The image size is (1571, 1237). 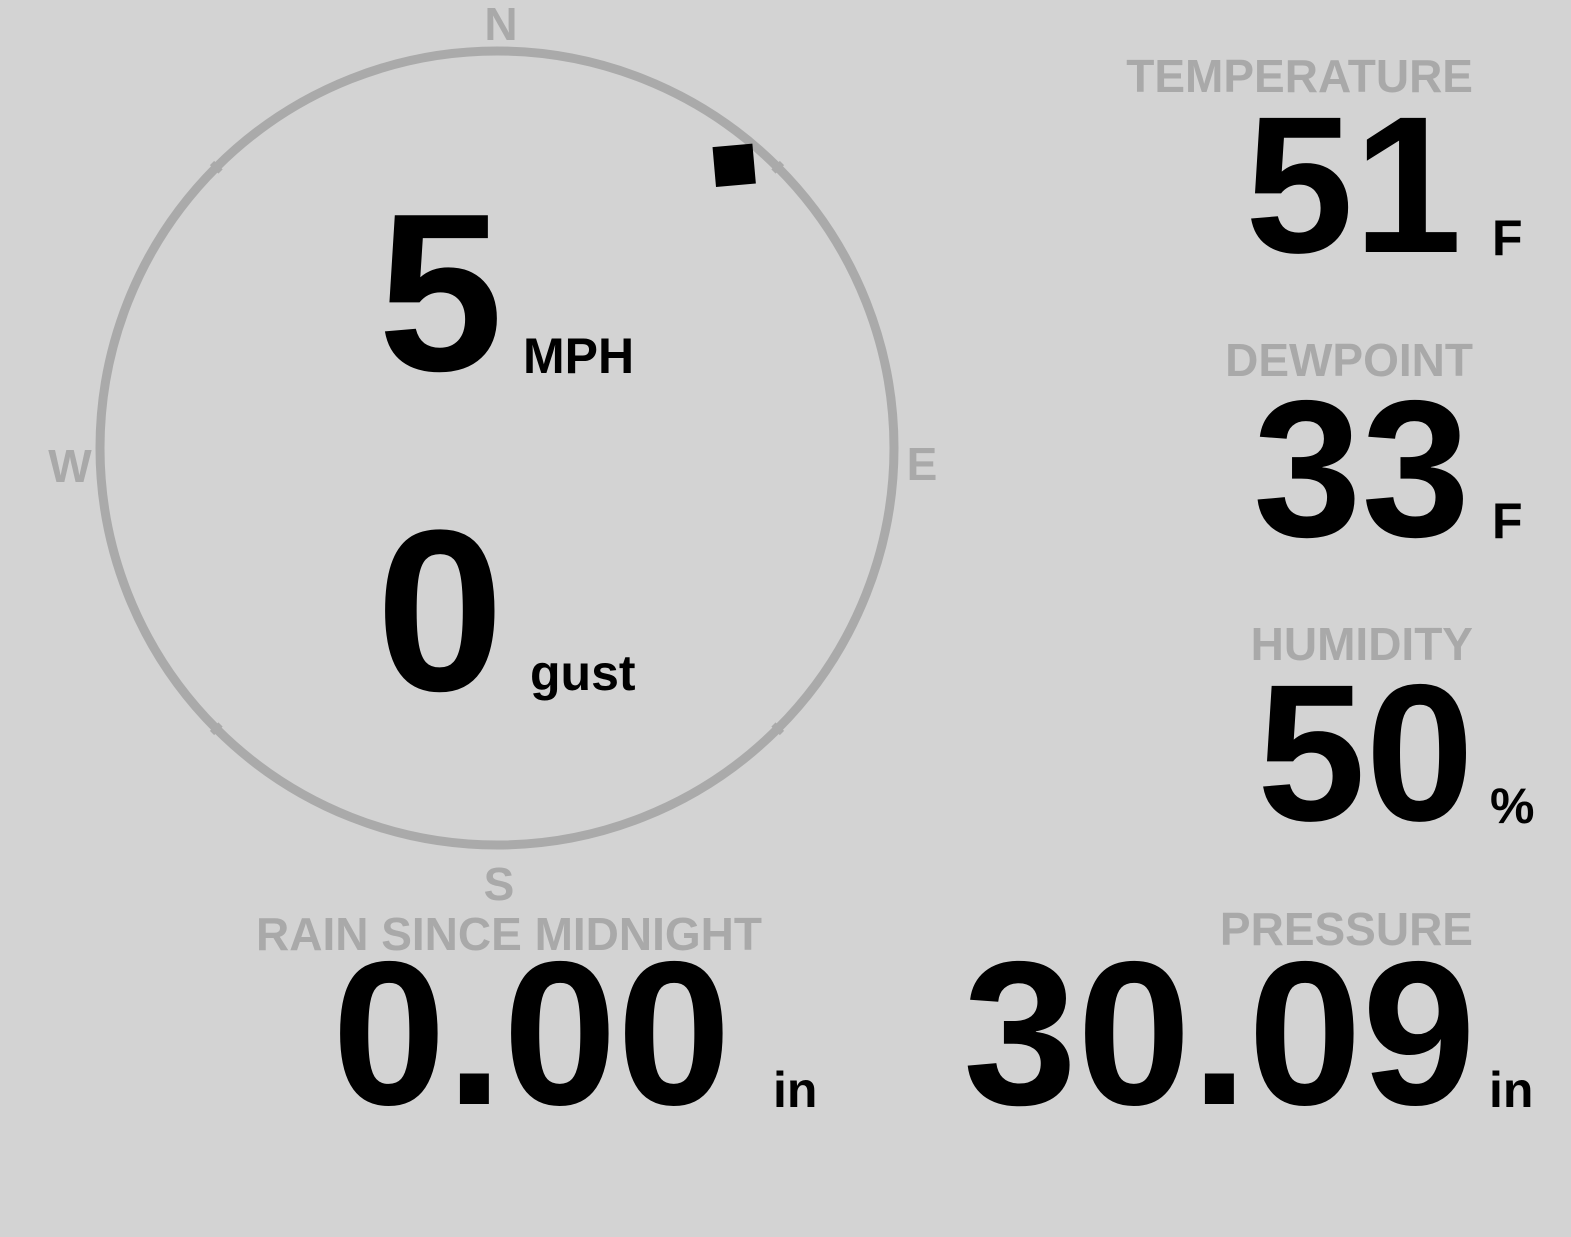 I want to click on humidity-panel: HUMIDITY 50 %, so click(x=1393, y=740).